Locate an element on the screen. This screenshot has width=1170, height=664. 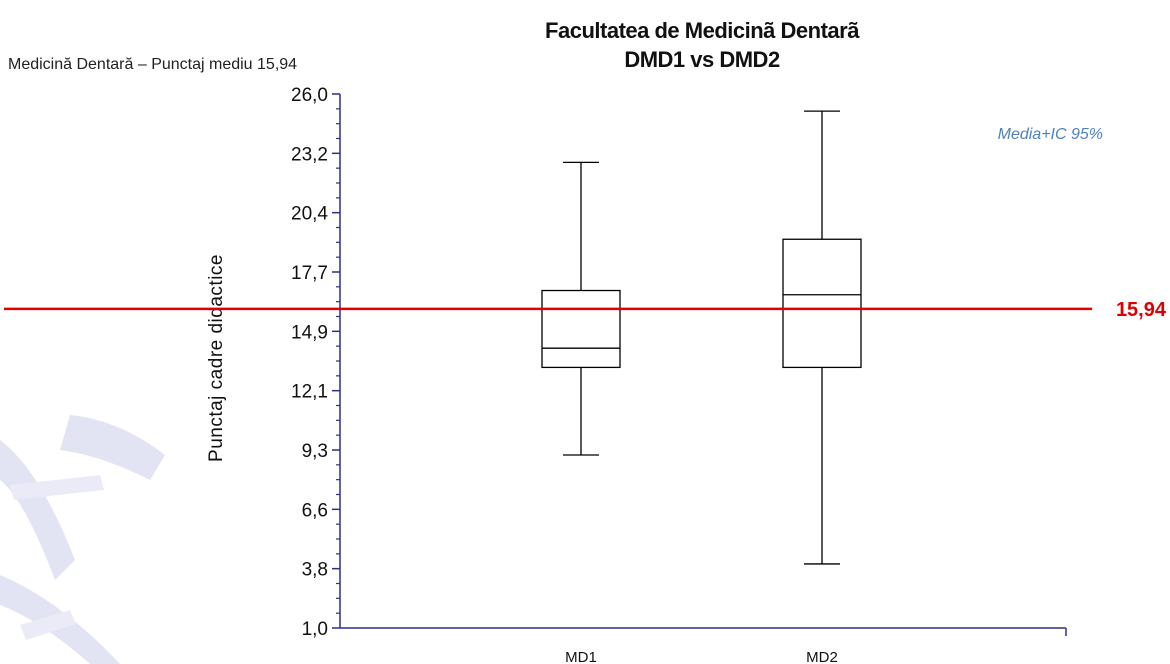
y-tick-label: 6,6 is located at coordinates (315, 510).